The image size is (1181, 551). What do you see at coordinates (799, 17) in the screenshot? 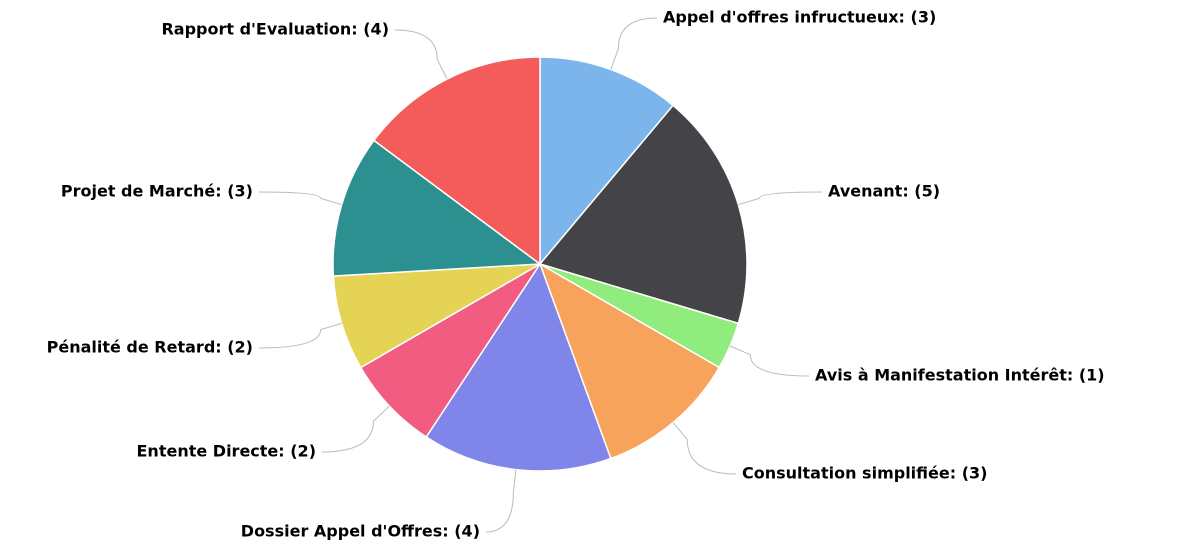
I see `data-label: Appel d'offres infructueux: (3)` at bounding box center [799, 17].